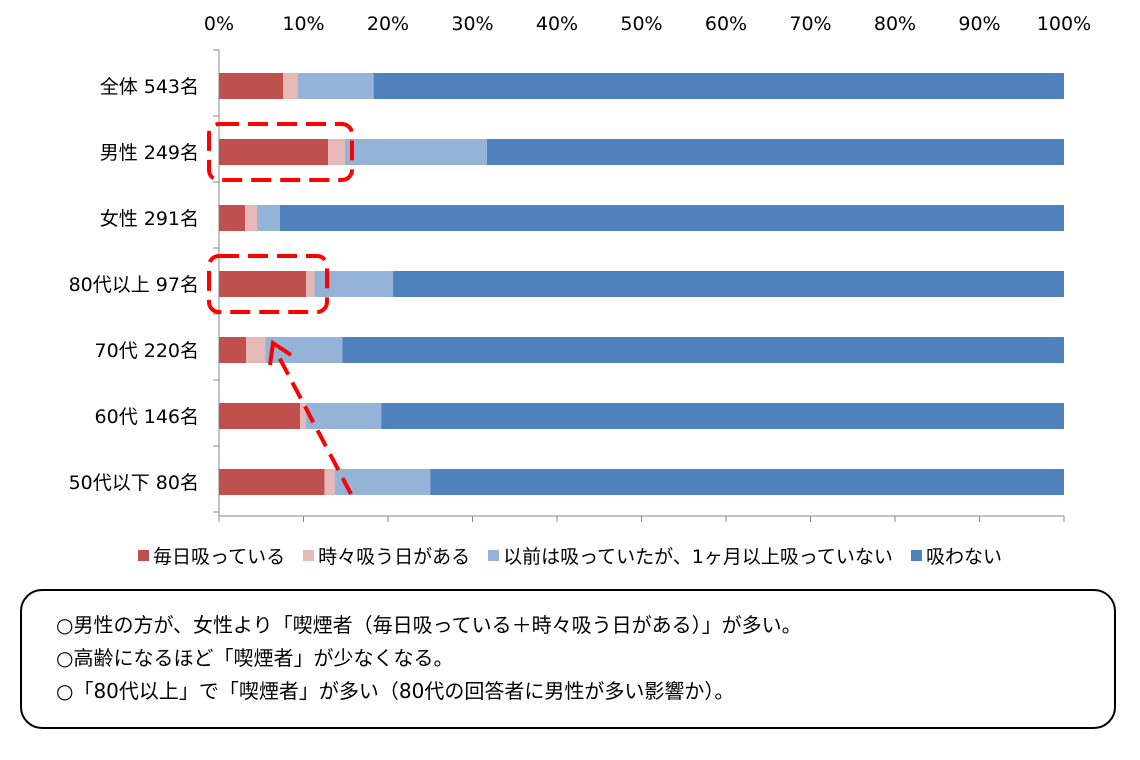  I want to click on x-tick-label: 20%, so click(388, 24).